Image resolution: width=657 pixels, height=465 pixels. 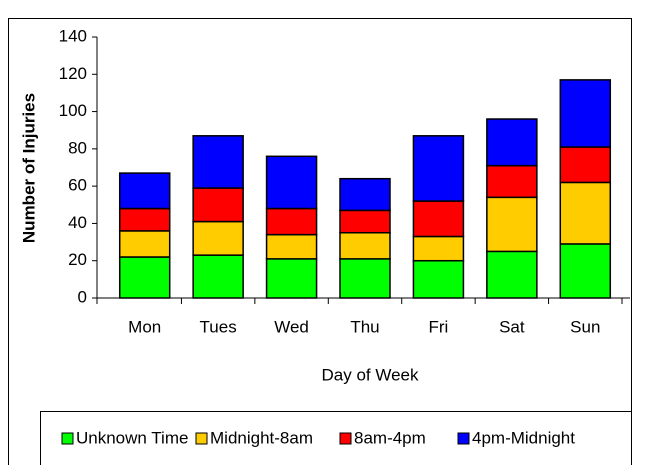 What do you see at coordinates (73, 110) in the screenshot?
I see `y-tick-label: 100` at bounding box center [73, 110].